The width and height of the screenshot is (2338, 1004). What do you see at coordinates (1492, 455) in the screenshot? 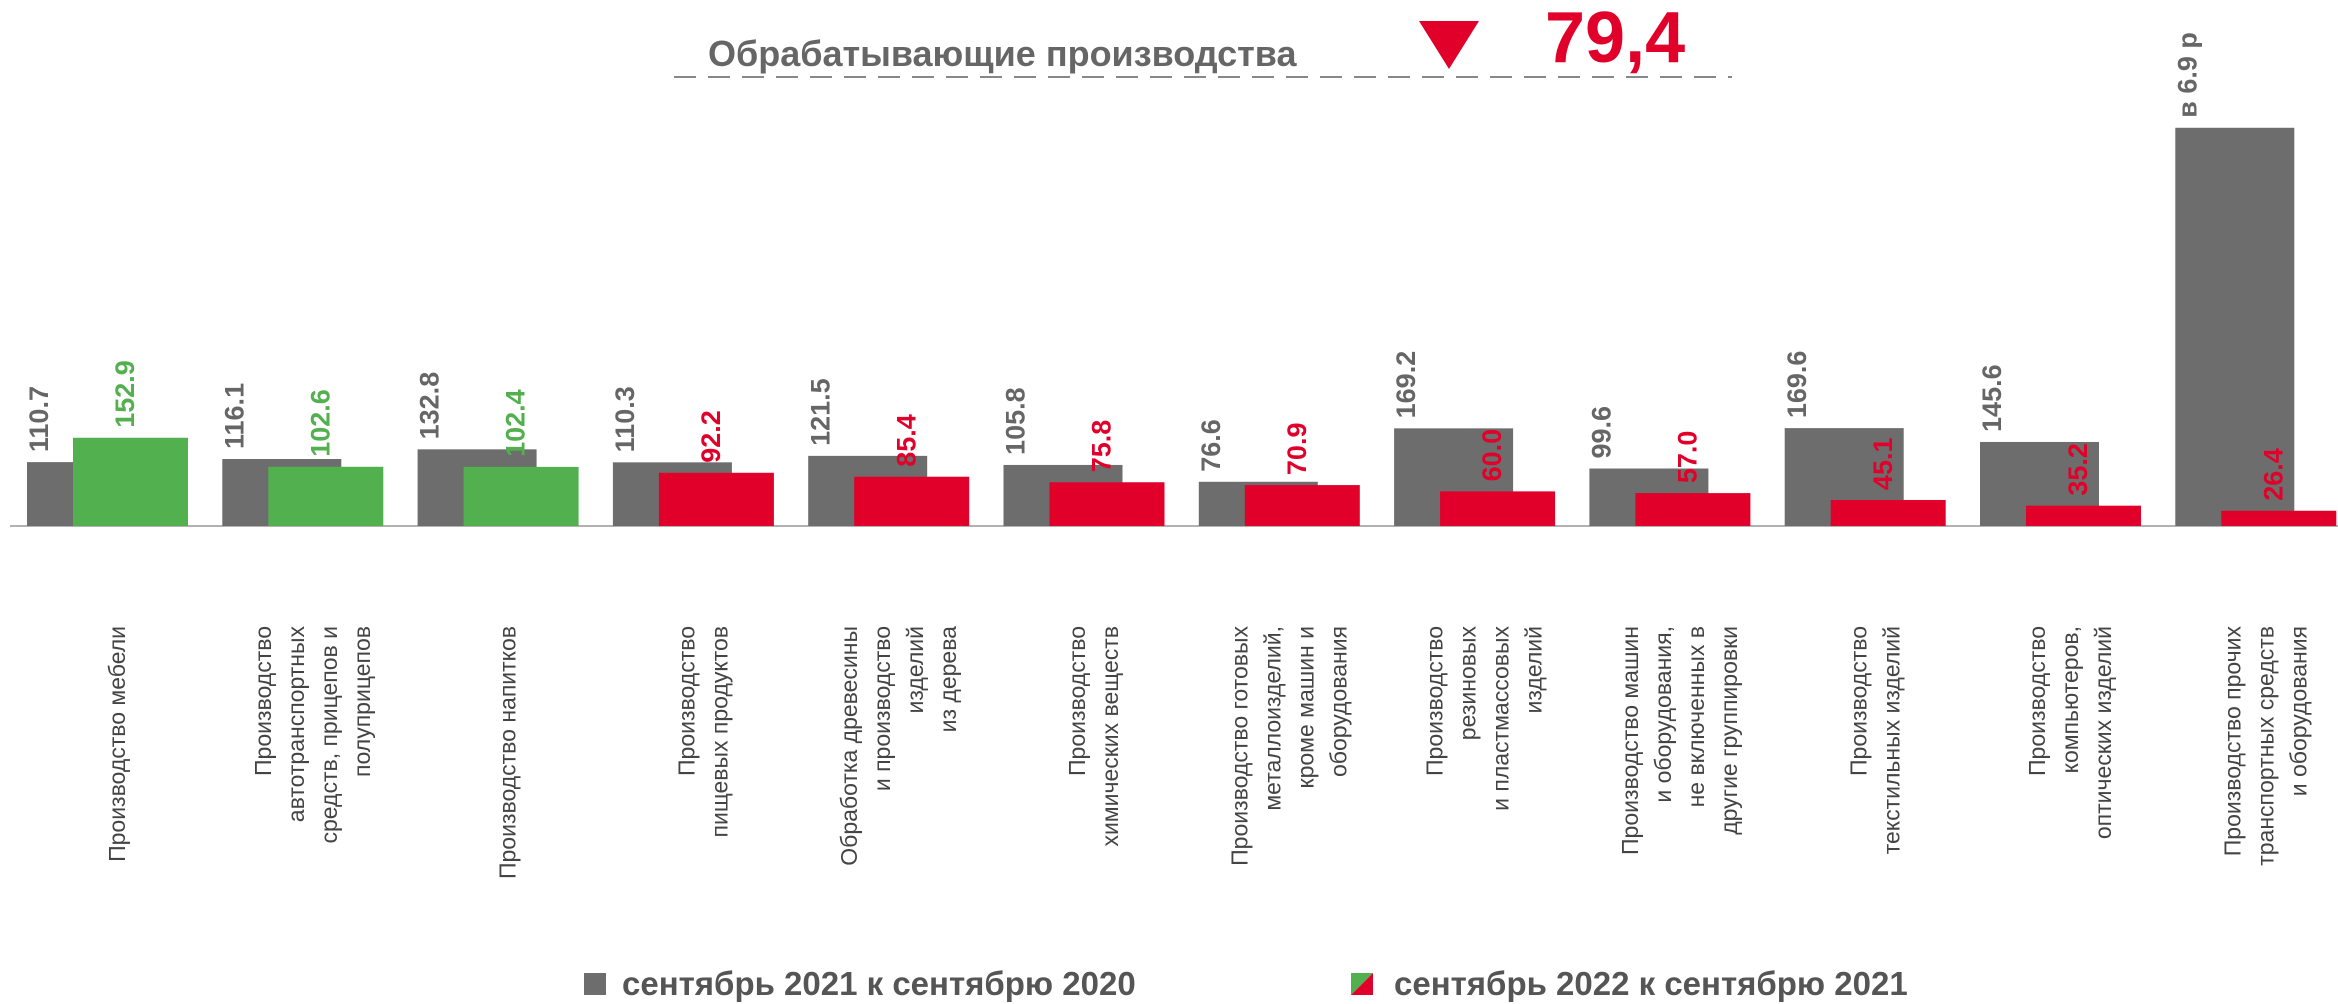
I see `value-label: 60.0` at bounding box center [1492, 455].